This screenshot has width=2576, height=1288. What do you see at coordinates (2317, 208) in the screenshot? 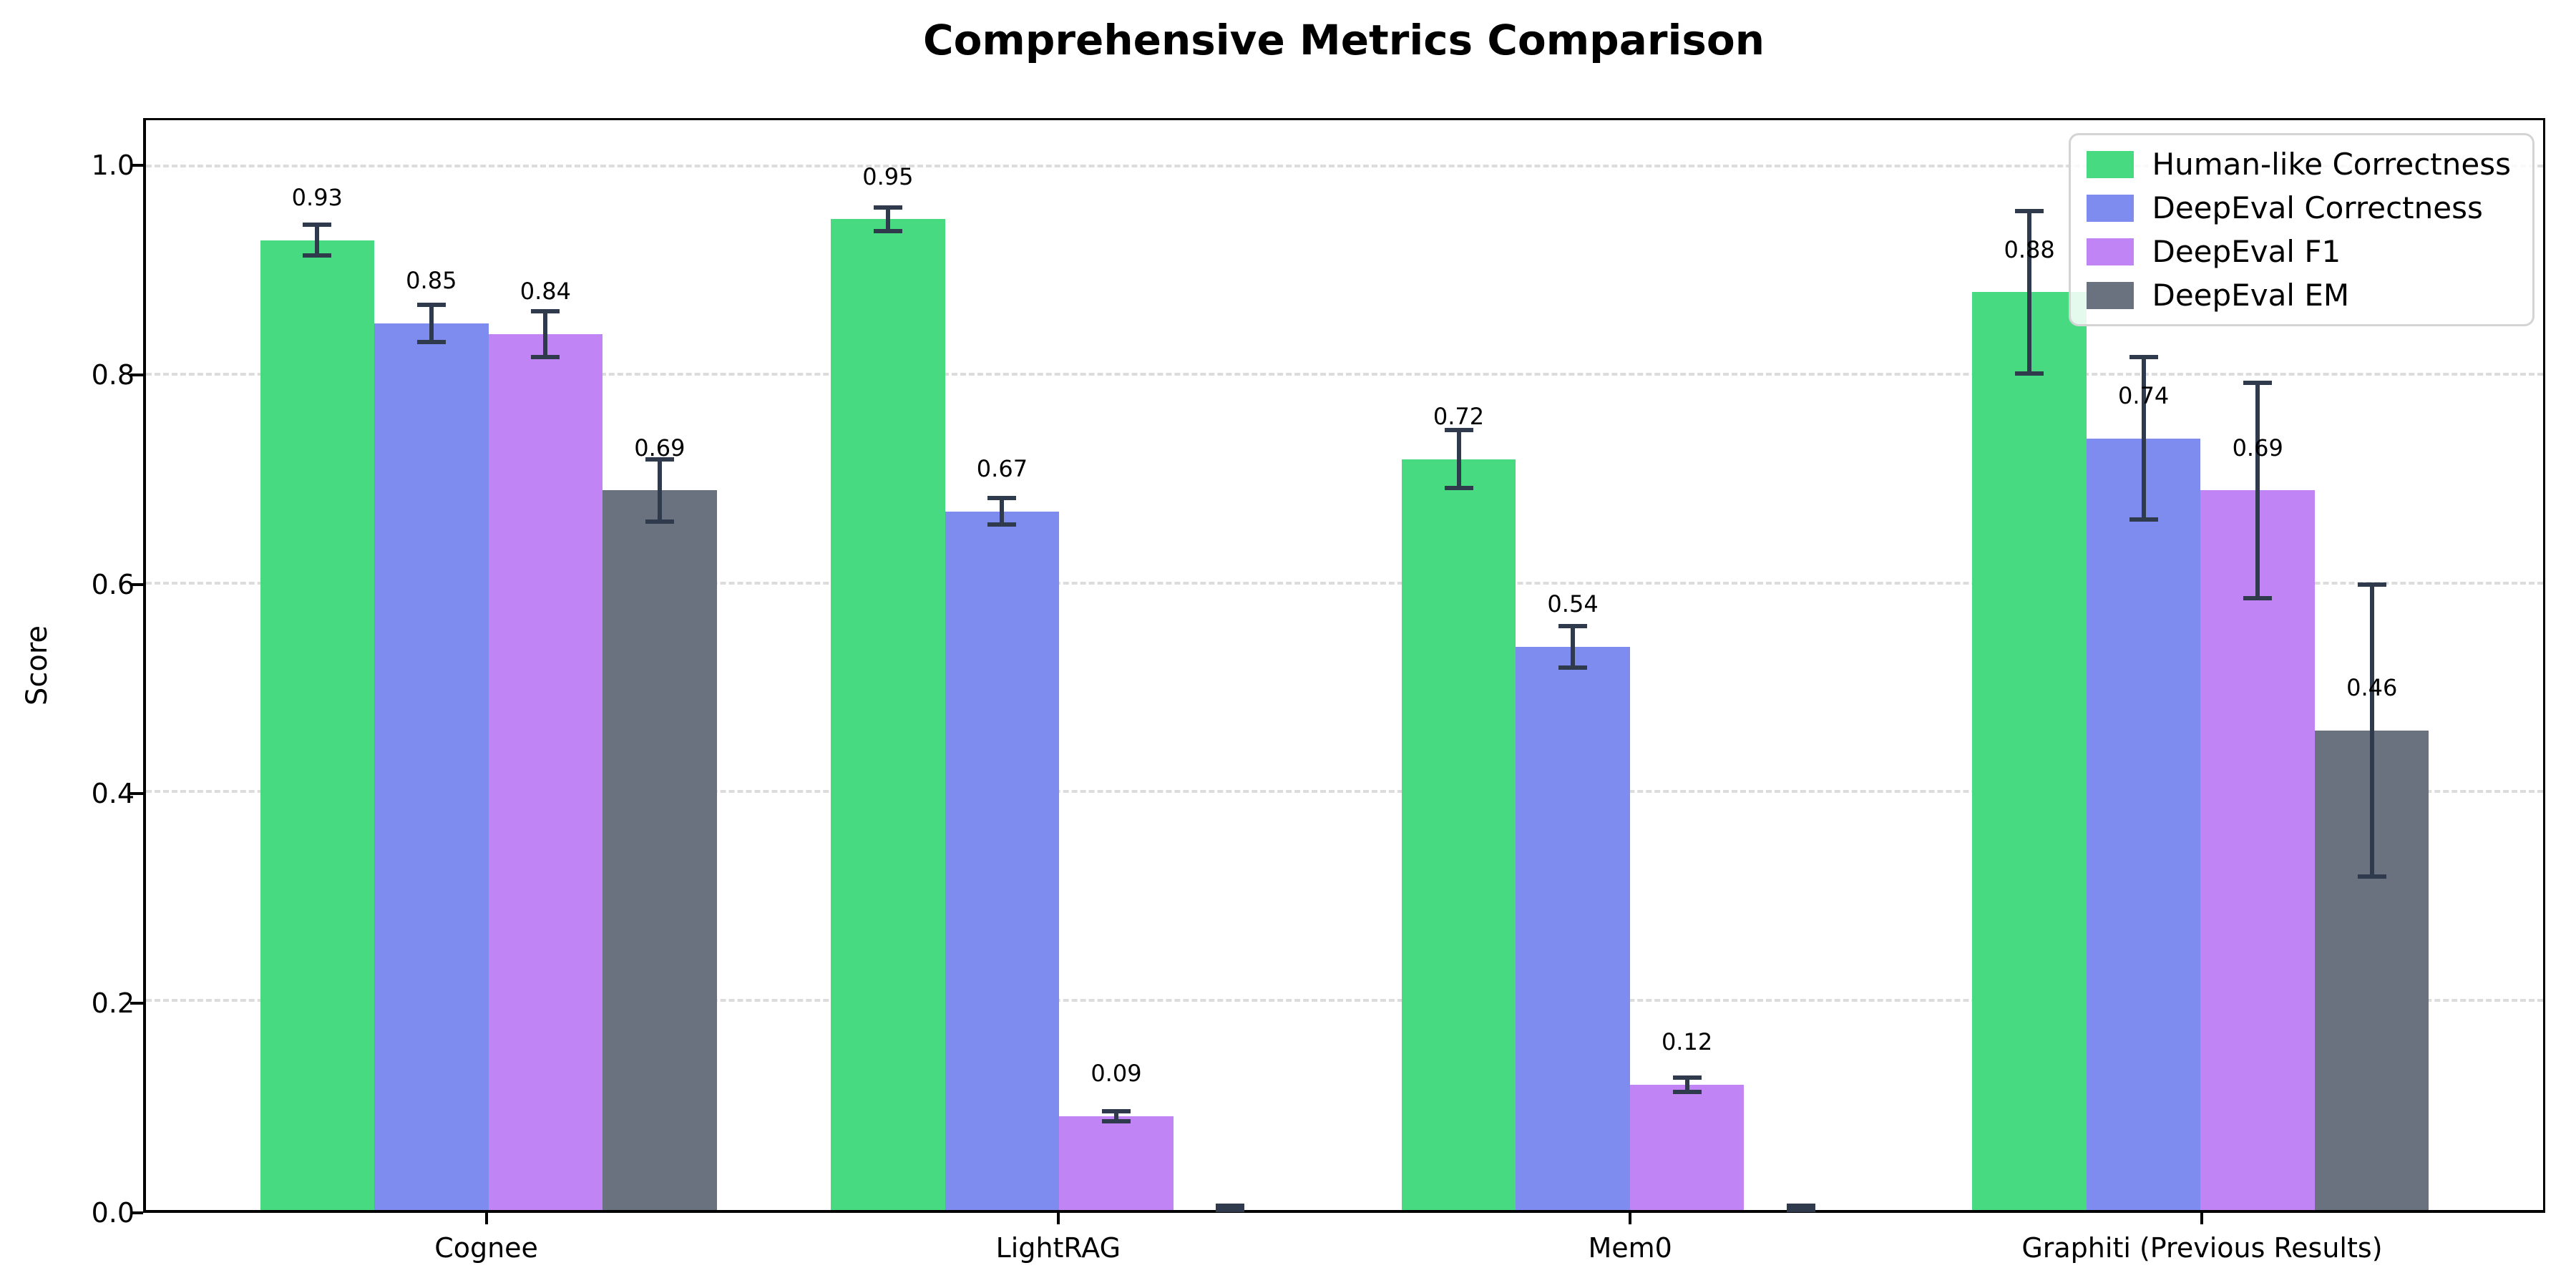
I see `legend-label: DeepEval Correctness` at bounding box center [2317, 208].